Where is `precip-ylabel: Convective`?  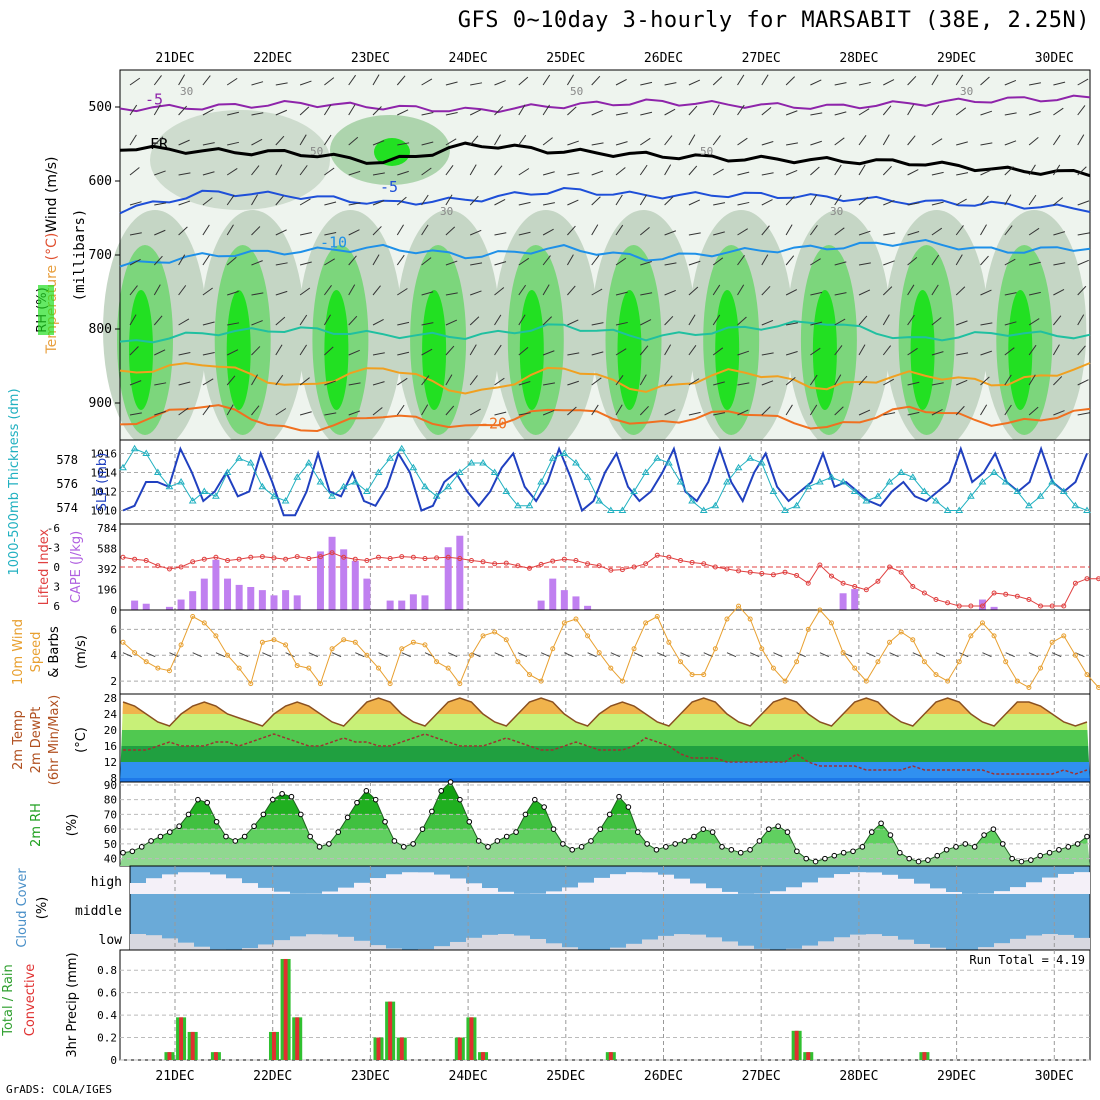 precip-ylabel: Convective is located at coordinates (30, 1000).